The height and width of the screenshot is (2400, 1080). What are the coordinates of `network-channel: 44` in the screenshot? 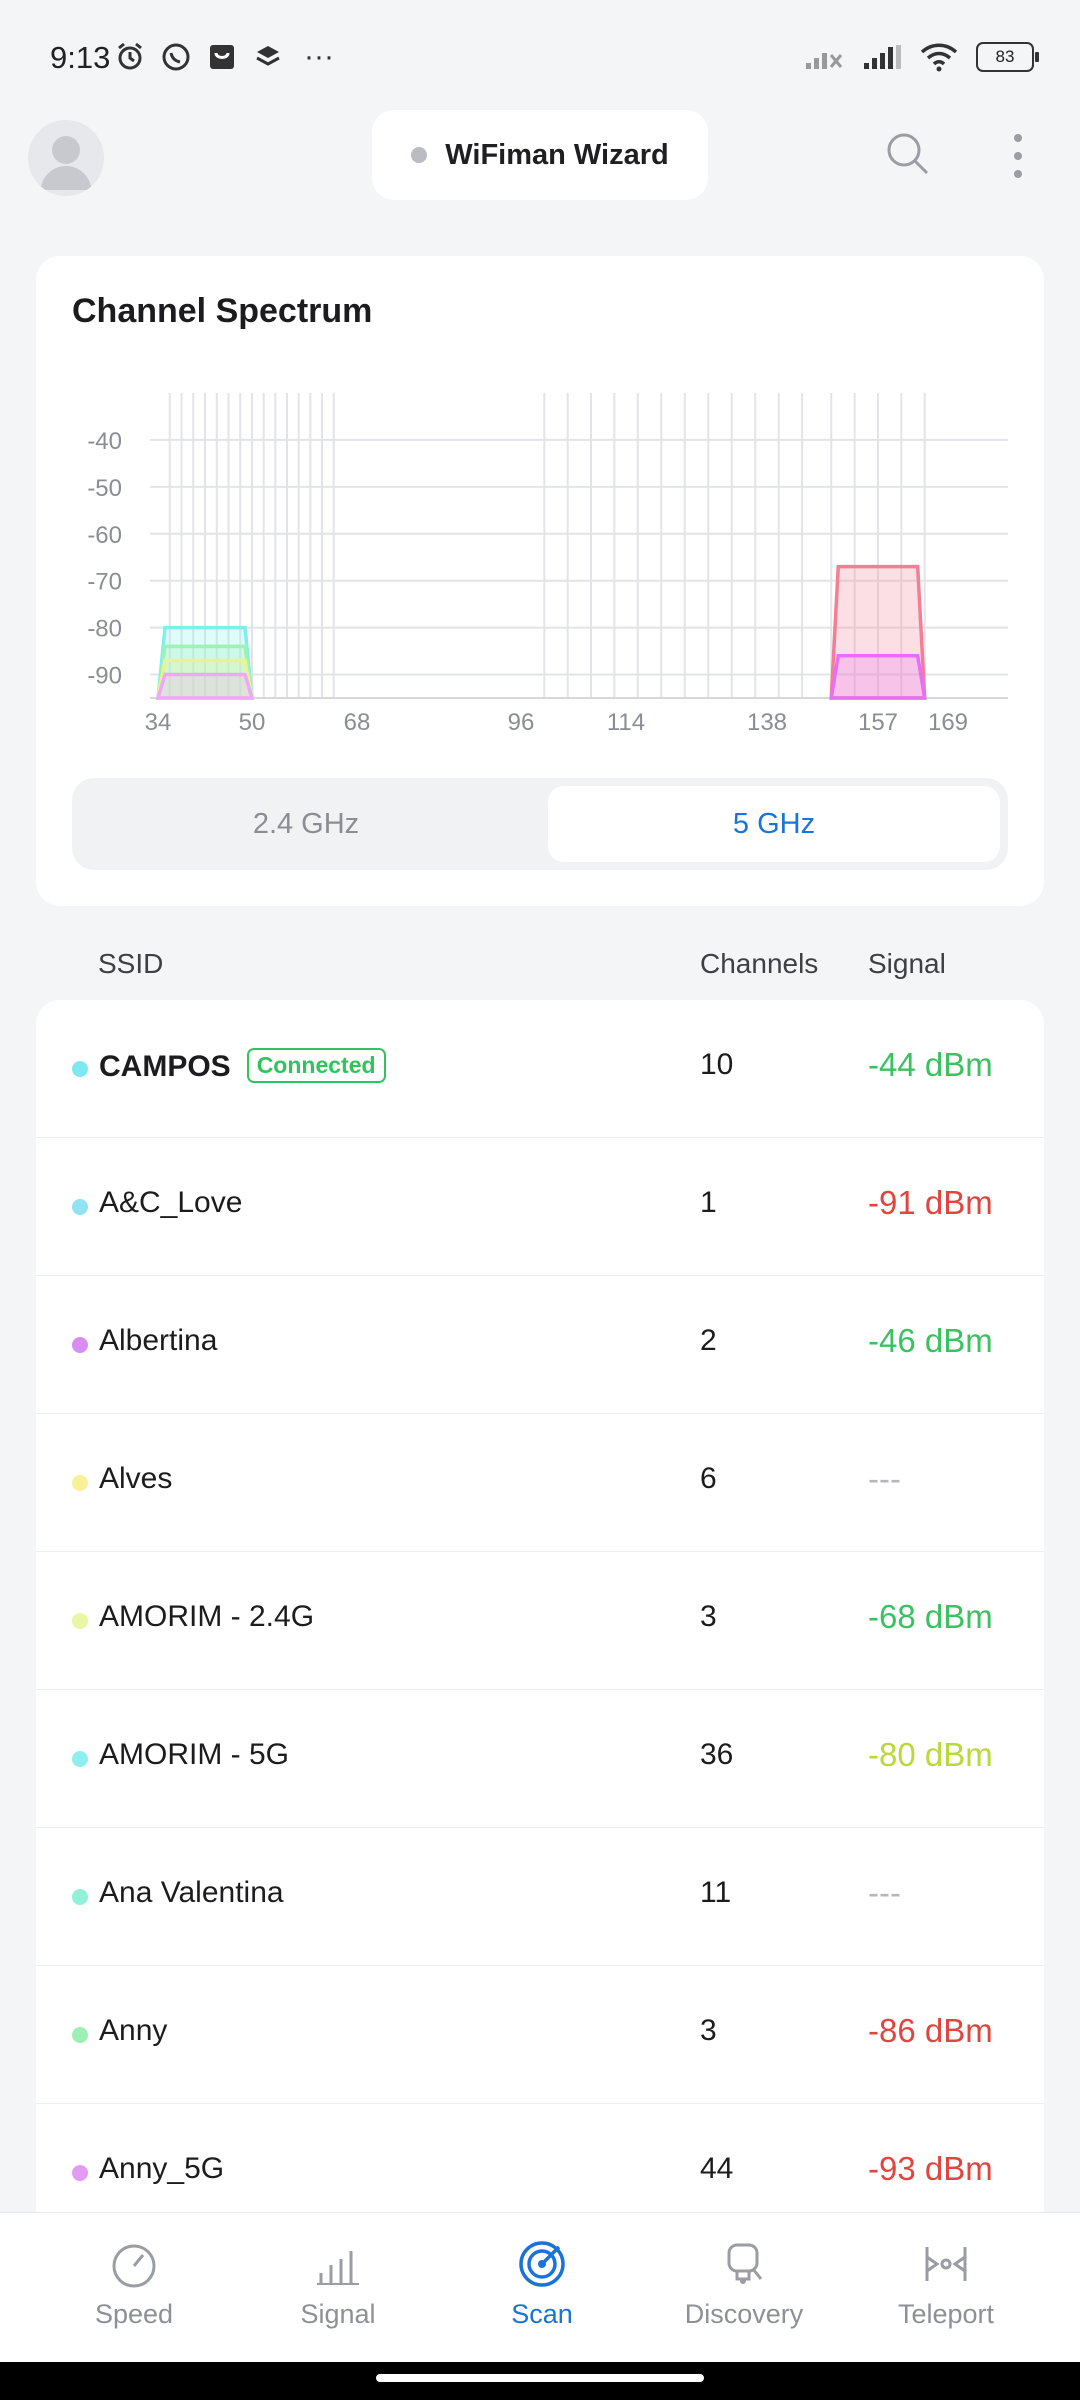 It's located at (717, 2168).